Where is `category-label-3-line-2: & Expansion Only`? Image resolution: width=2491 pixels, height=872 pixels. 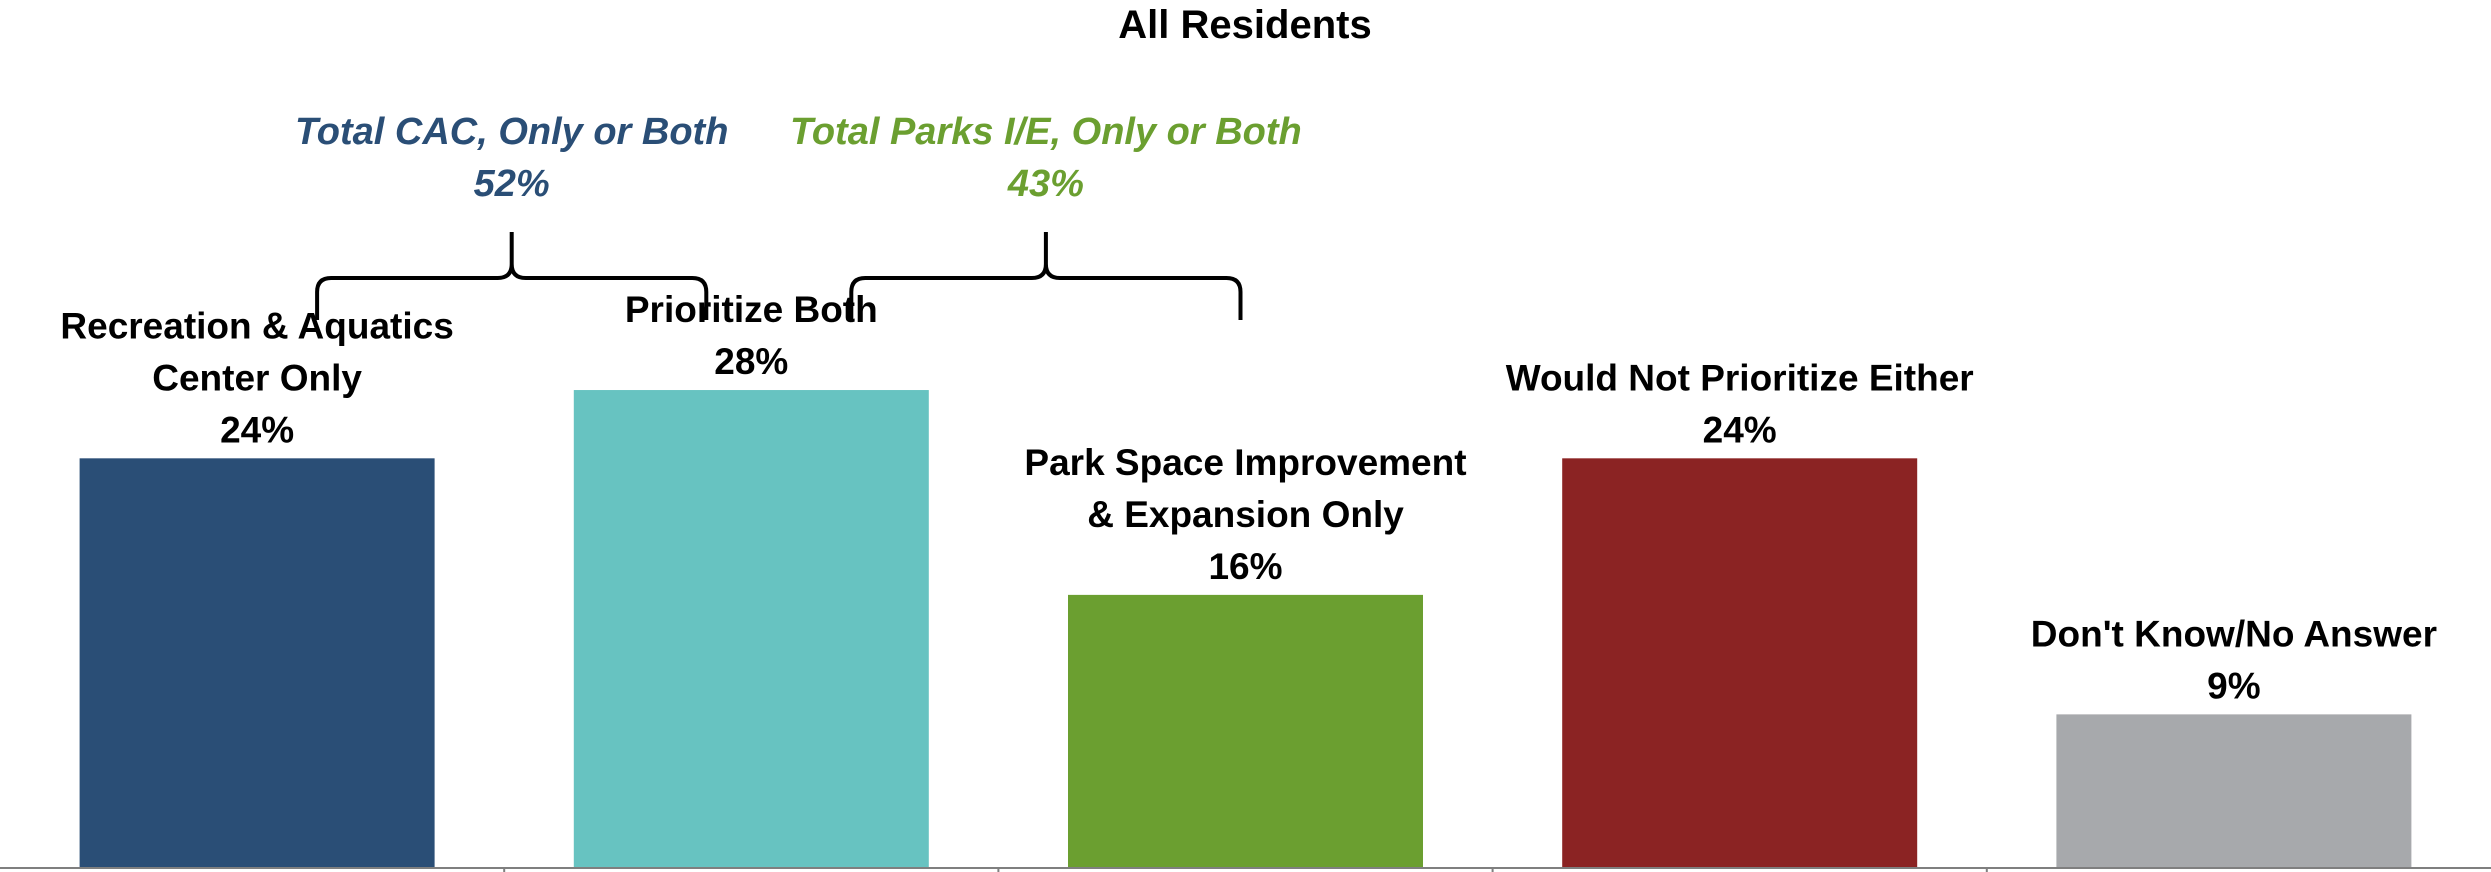
category-label-3-line-2: & Expansion Only is located at coordinates (1245, 514).